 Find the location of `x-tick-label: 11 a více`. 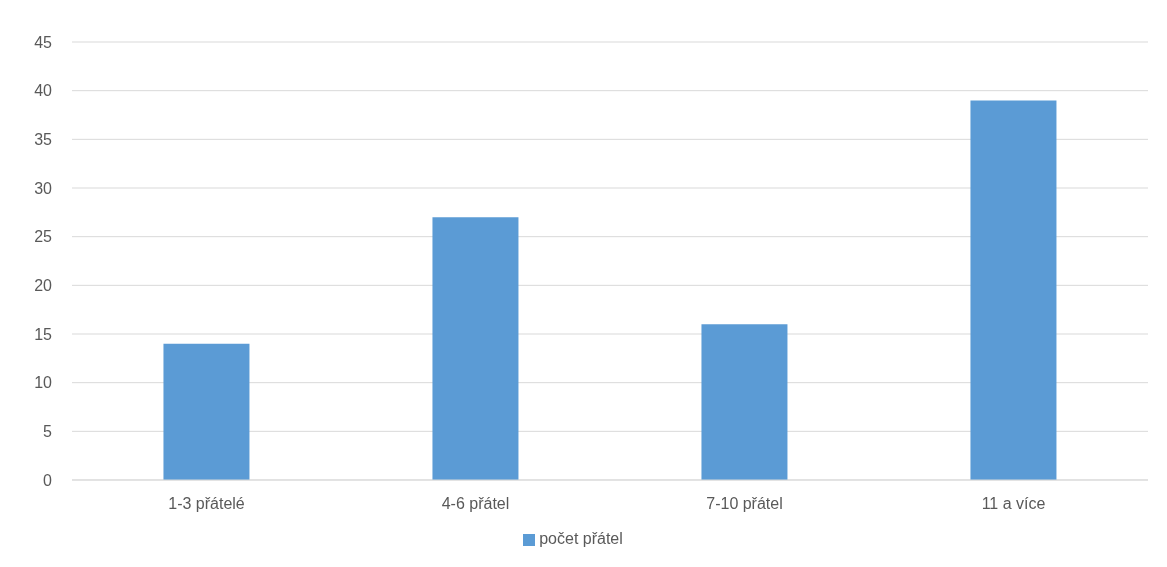

x-tick-label: 11 a více is located at coordinates (1013, 504).